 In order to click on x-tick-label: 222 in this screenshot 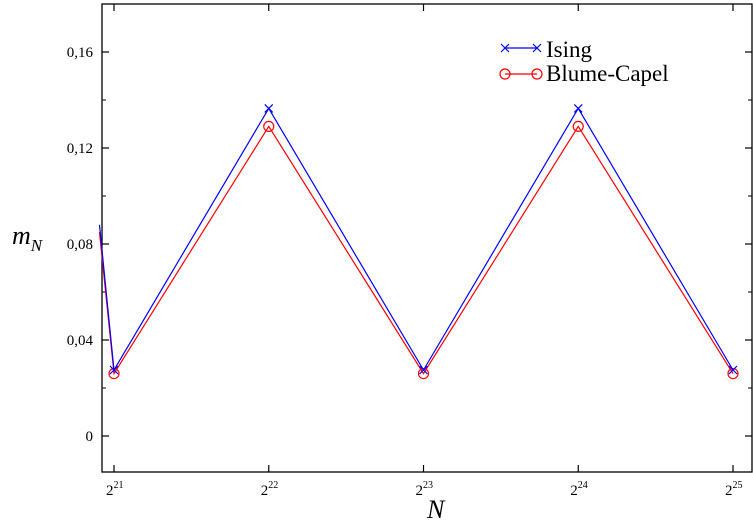, I will do `click(270, 489)`.